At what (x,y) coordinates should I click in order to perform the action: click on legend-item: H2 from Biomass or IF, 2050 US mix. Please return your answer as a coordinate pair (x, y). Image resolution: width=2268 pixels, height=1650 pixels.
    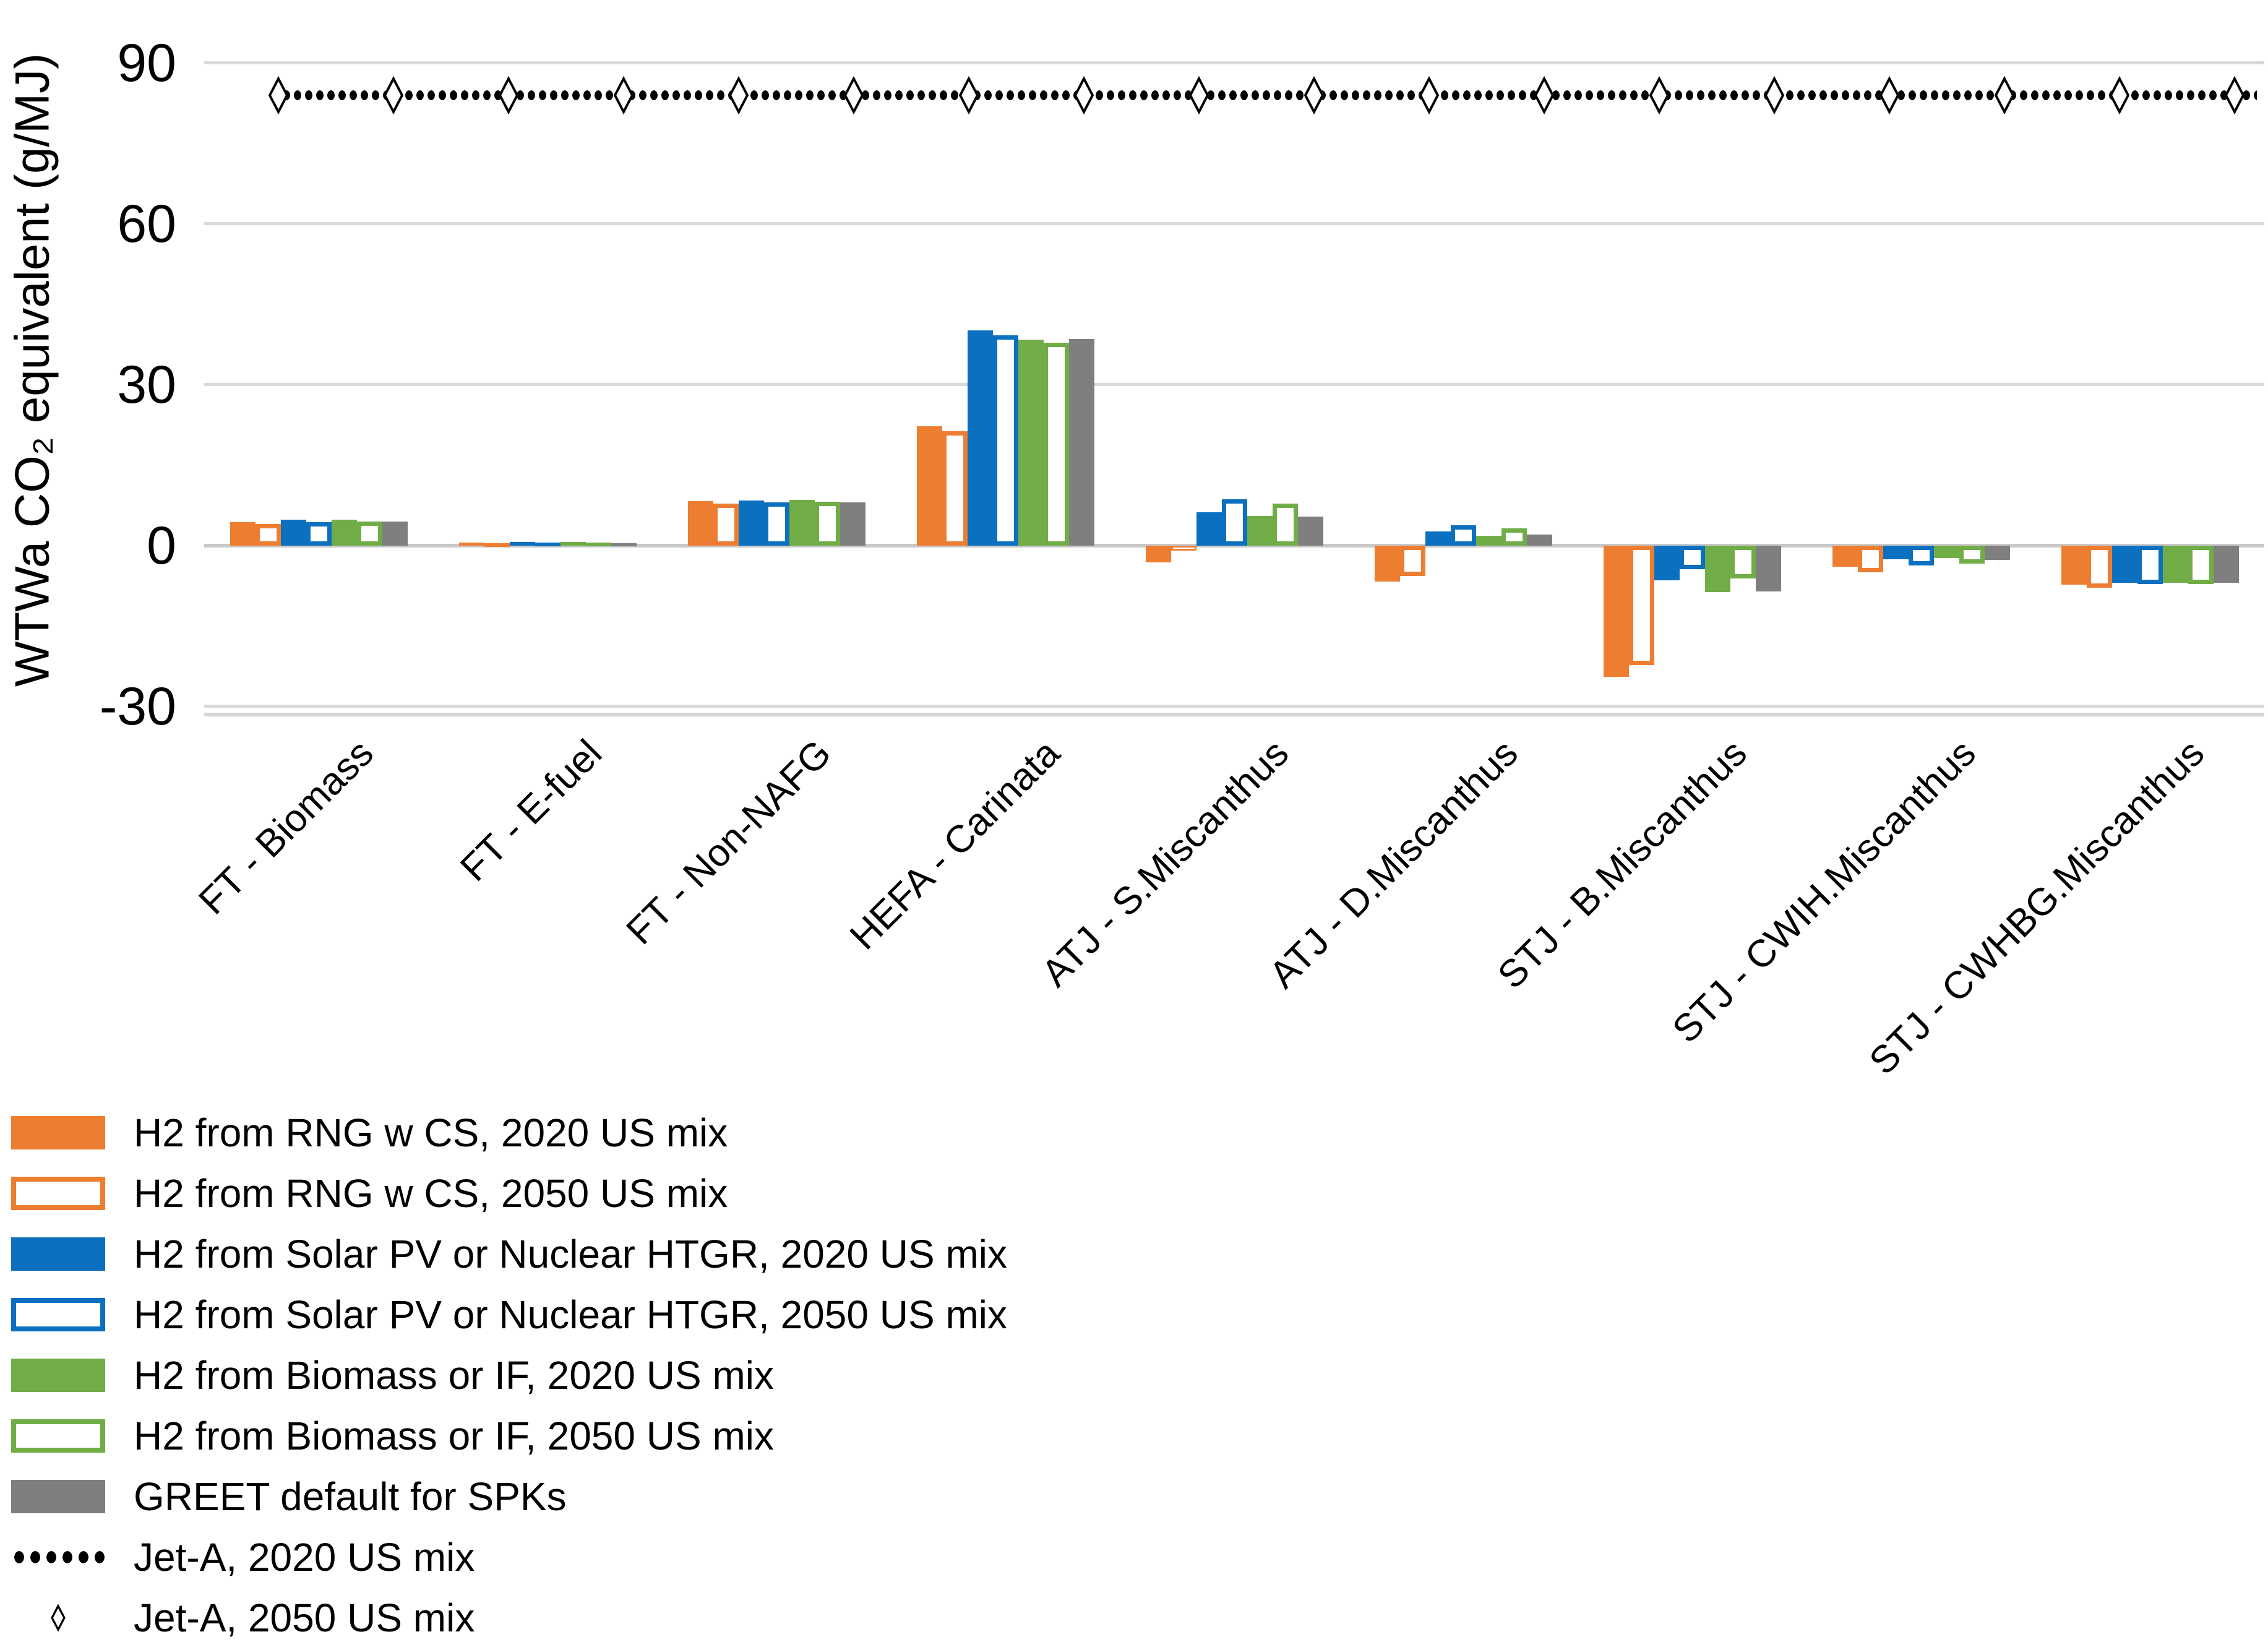
    Looking at the image, I should click on (722, 1436).